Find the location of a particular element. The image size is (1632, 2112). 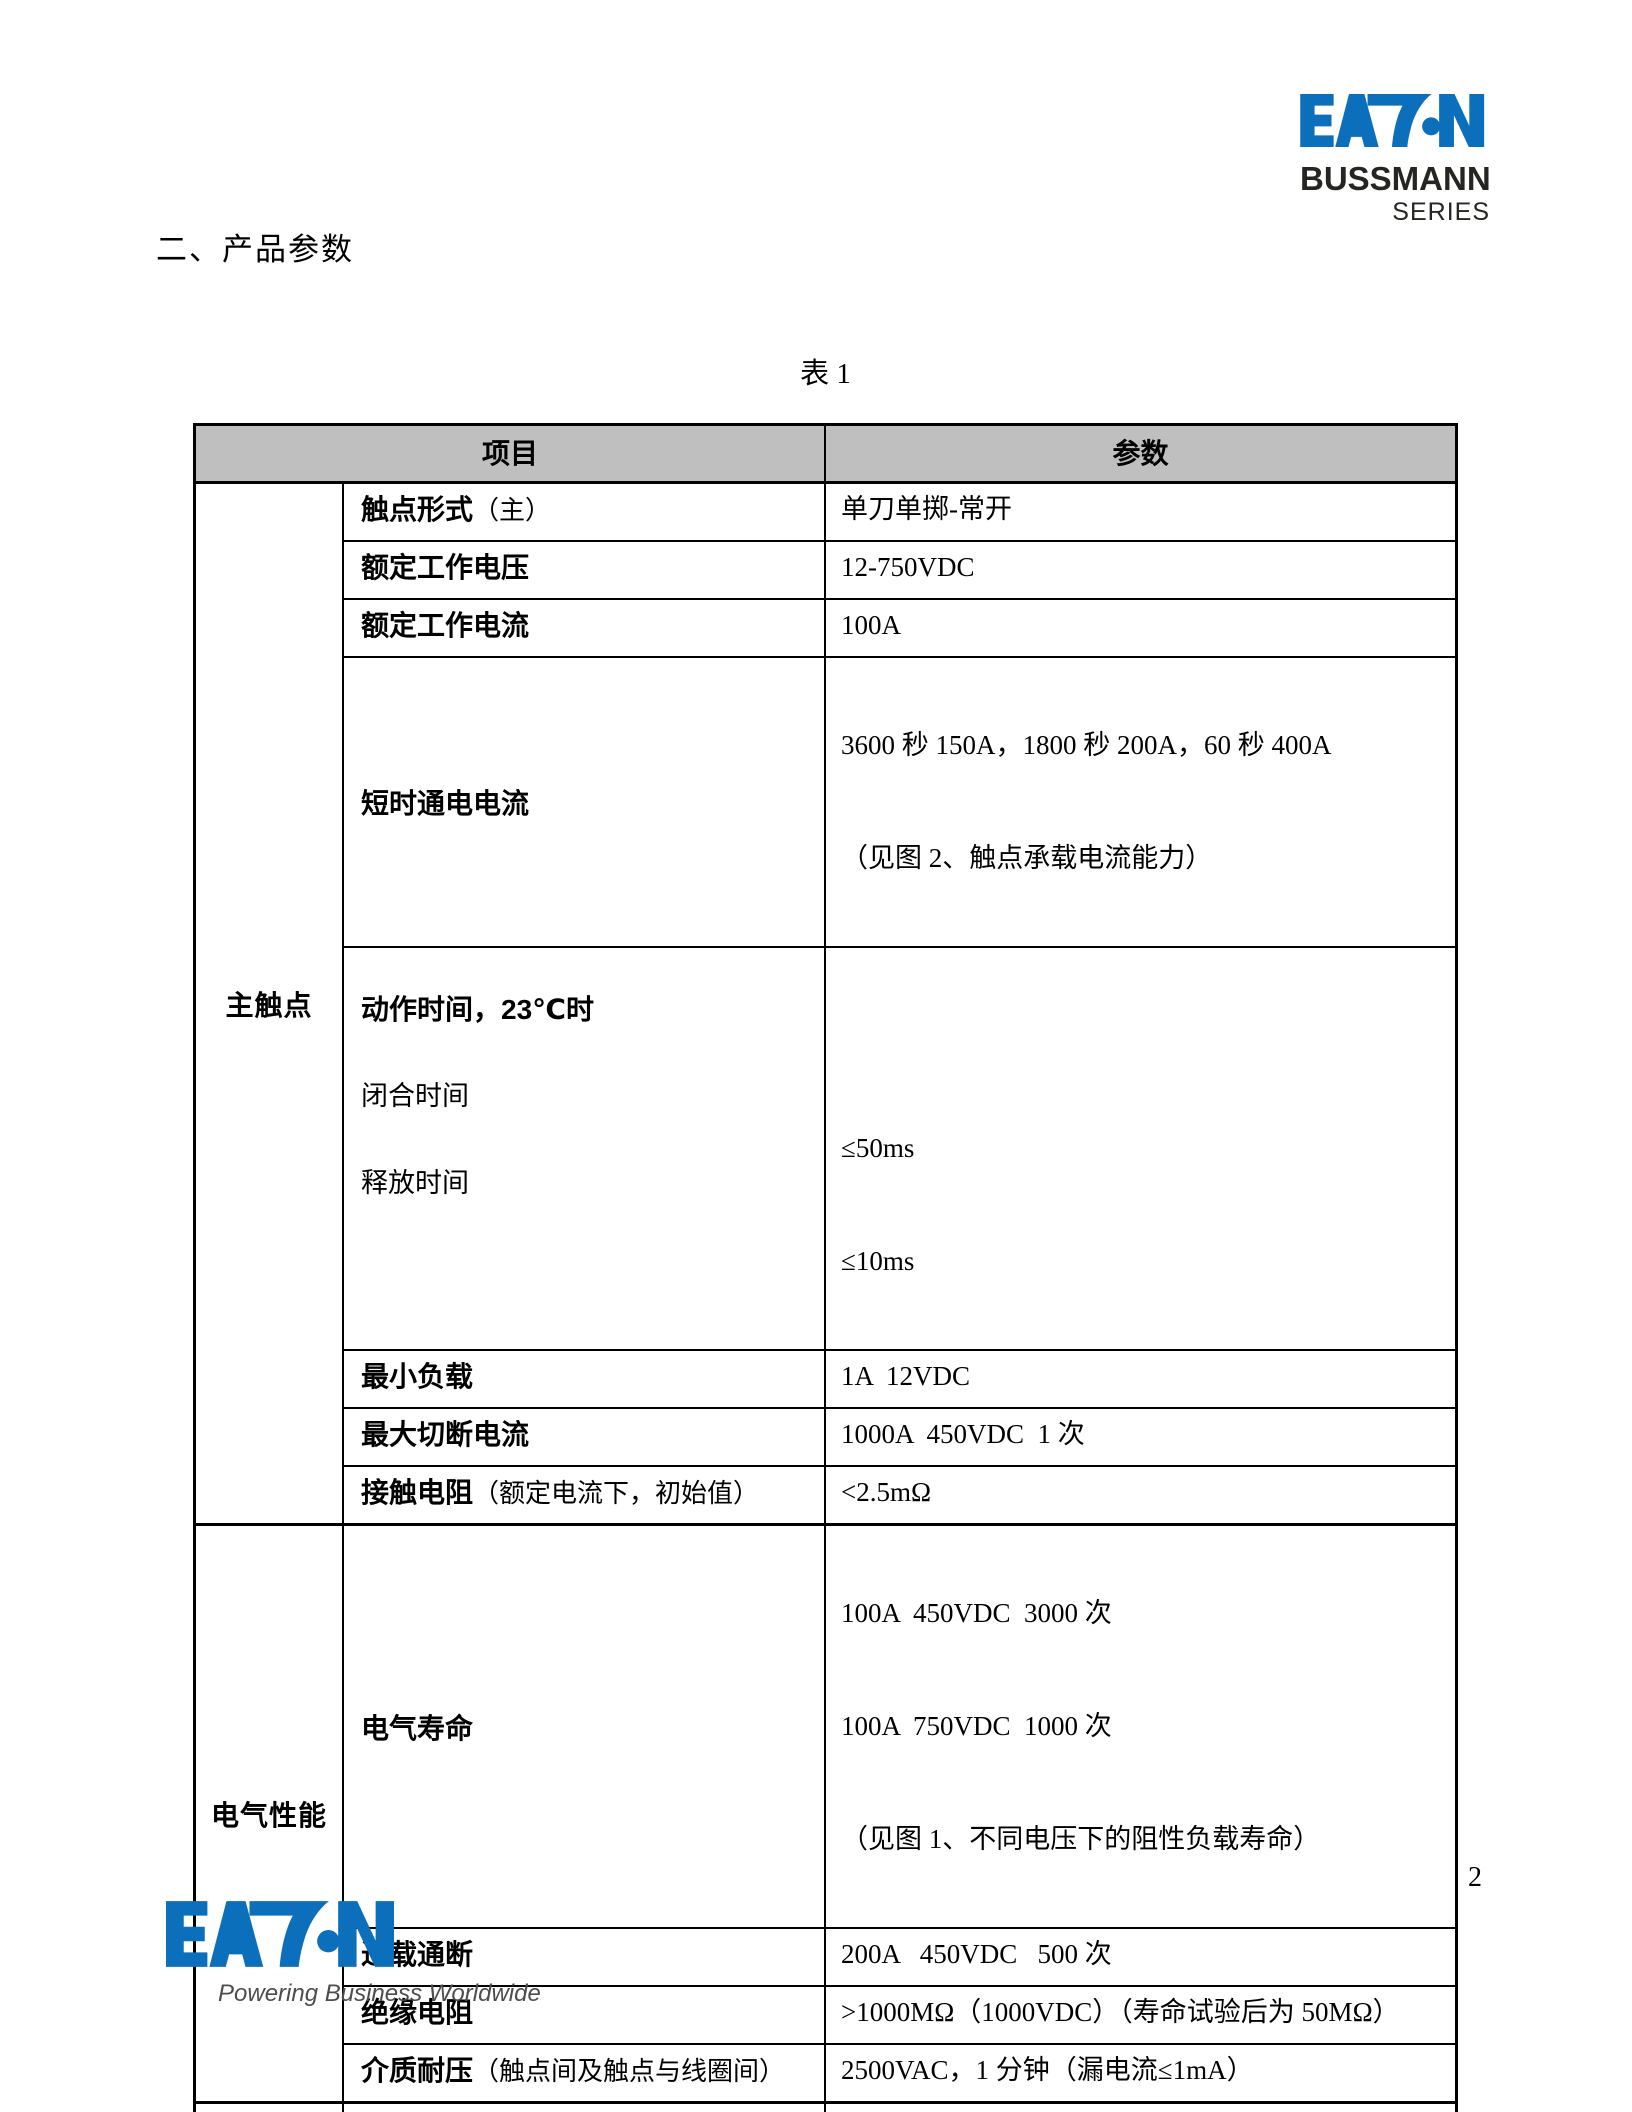

row-label: 介质耐压 is located at coordinates (417, 2070).